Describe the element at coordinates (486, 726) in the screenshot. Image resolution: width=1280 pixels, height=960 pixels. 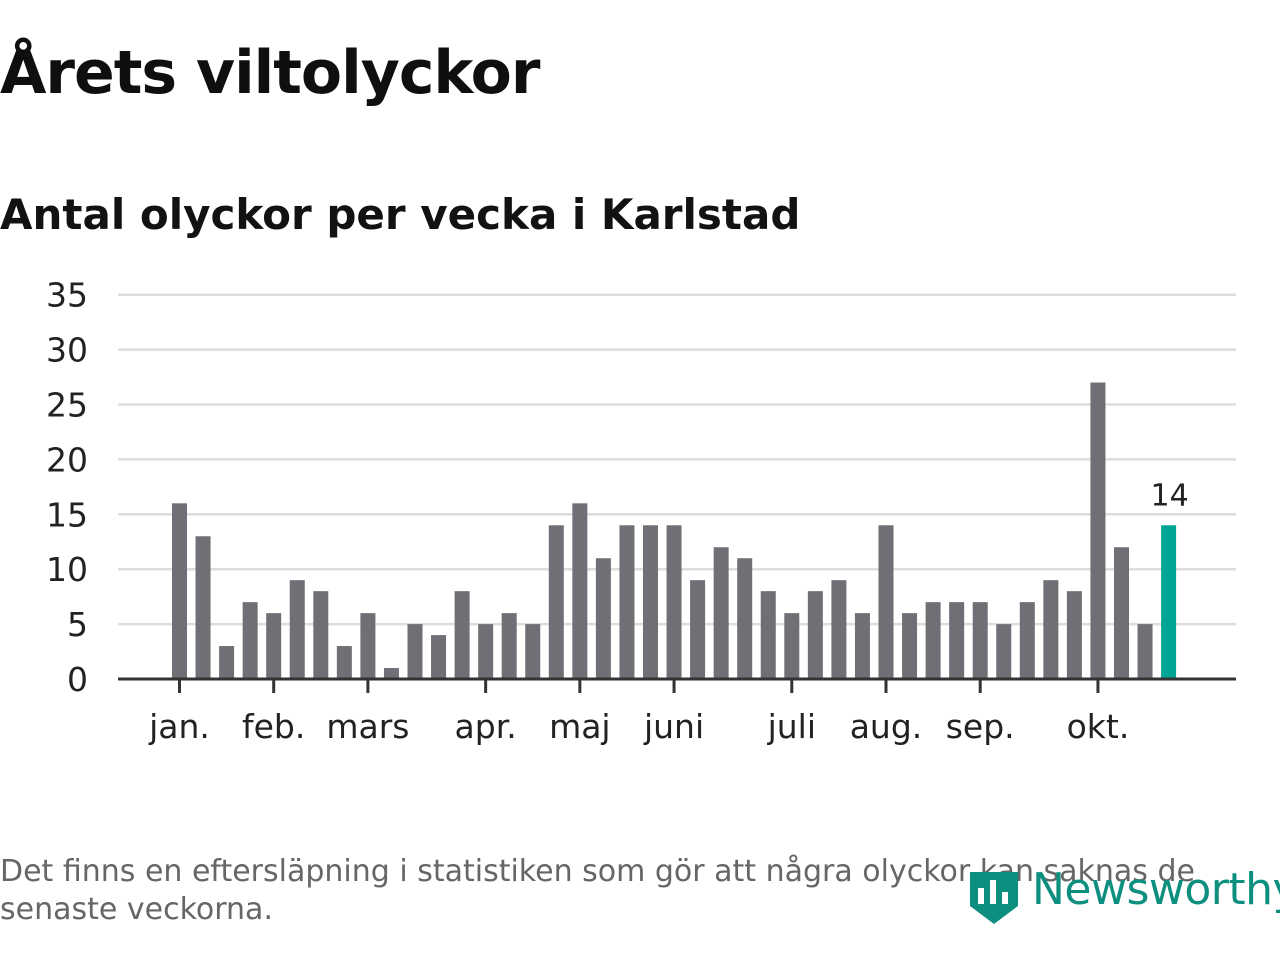
I see `x-tick-label: apr.` at that location.